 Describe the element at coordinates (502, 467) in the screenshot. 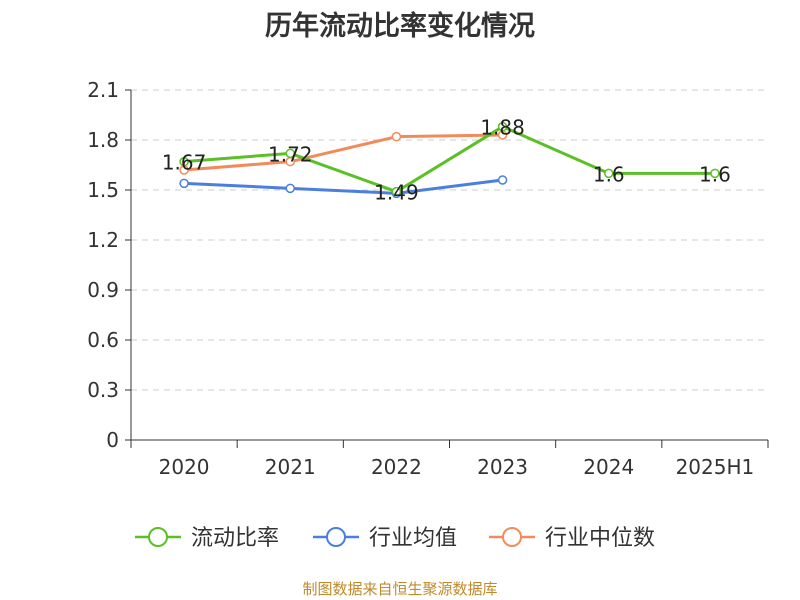

I see `x-tick-label: 2023` at that location.